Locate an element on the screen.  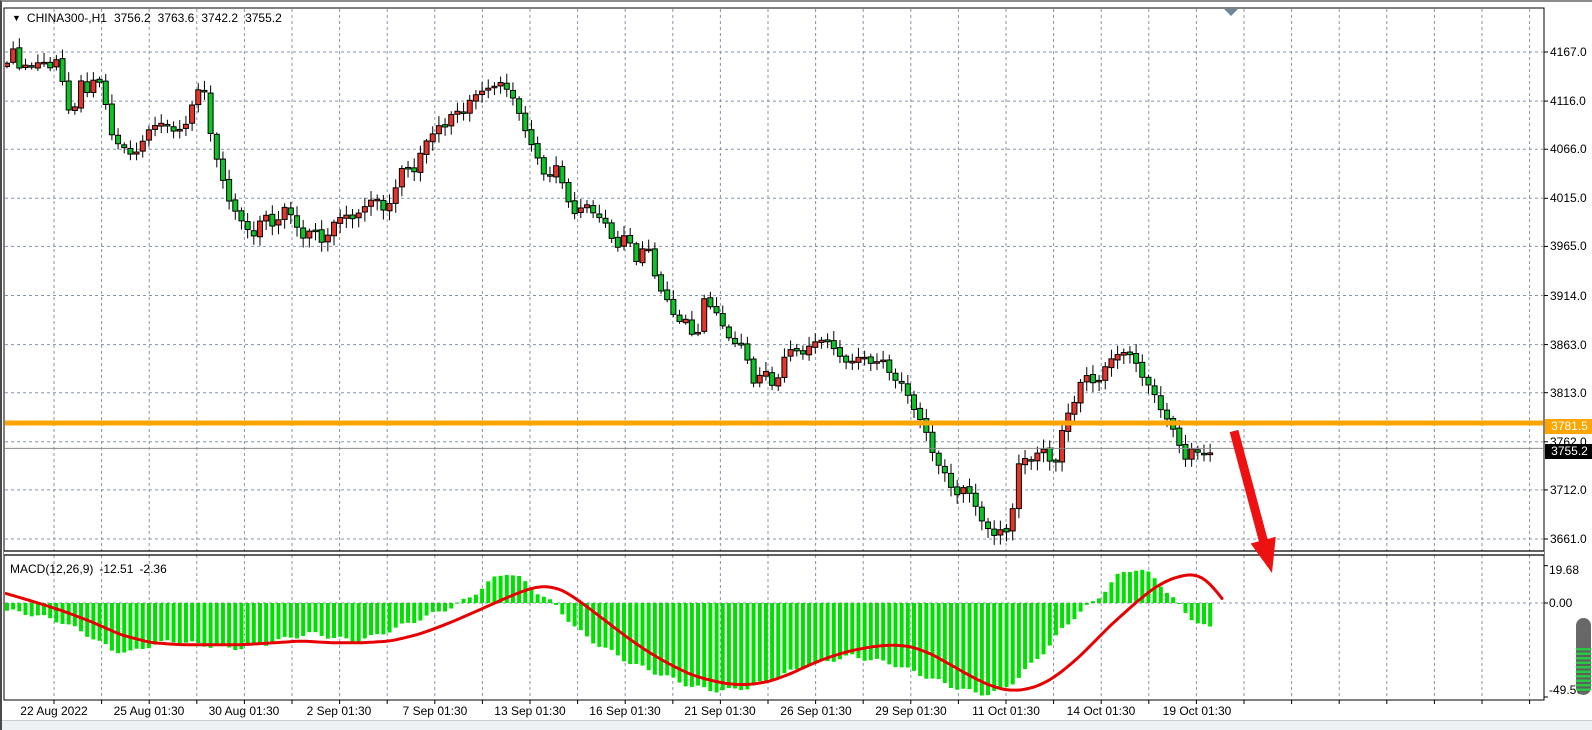
time-axis-label: 11 Oct 01:30 is located at coordinates (1006, 711).